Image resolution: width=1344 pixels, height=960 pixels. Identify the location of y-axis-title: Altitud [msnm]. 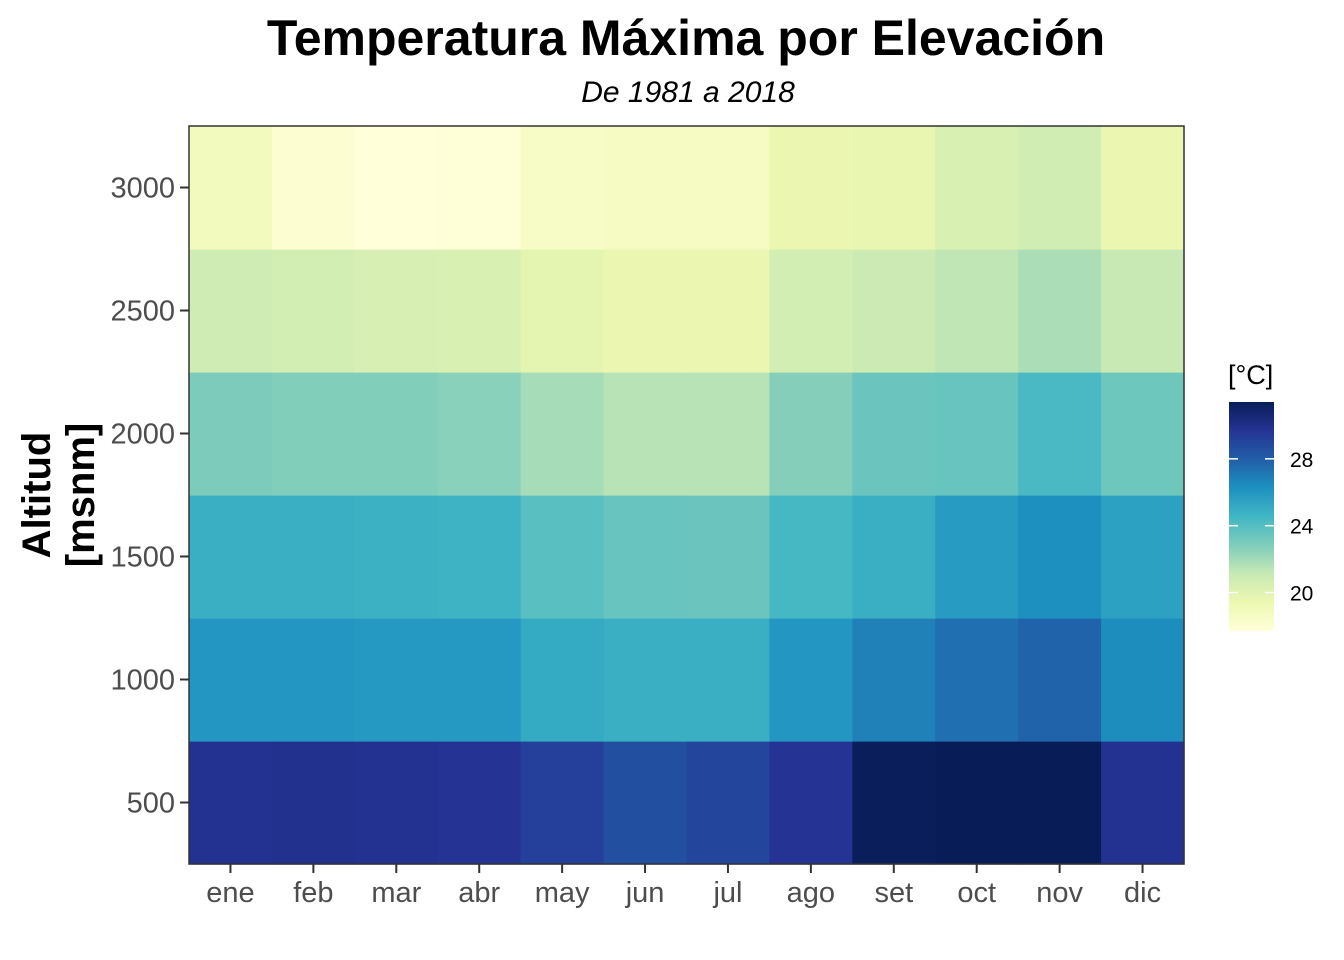
(59, 495).